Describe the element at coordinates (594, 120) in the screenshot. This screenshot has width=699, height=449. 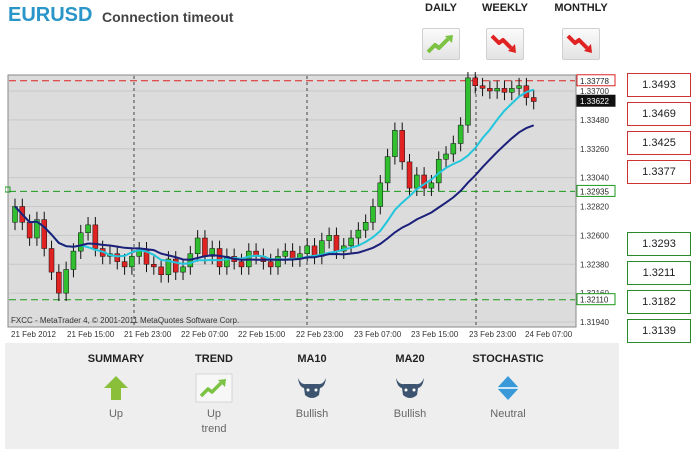
I see `y-tick-label: 1.33480` at that location.